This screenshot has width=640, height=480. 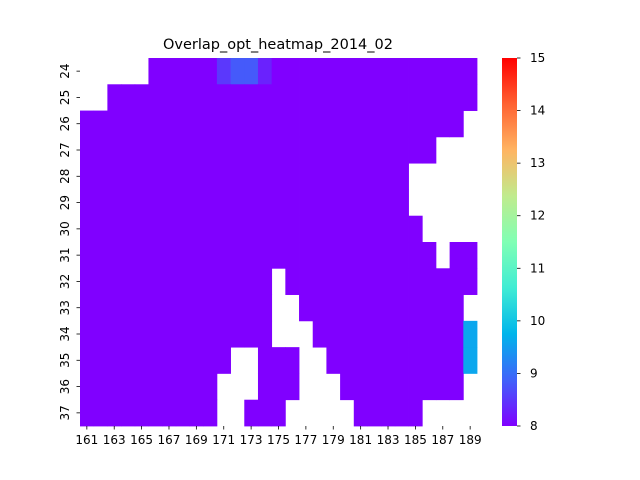 What do you see at coordinates (537, 321) in the screenshot?
I see `colorbar-tick-label: 10` at bounding box center [537, 321].